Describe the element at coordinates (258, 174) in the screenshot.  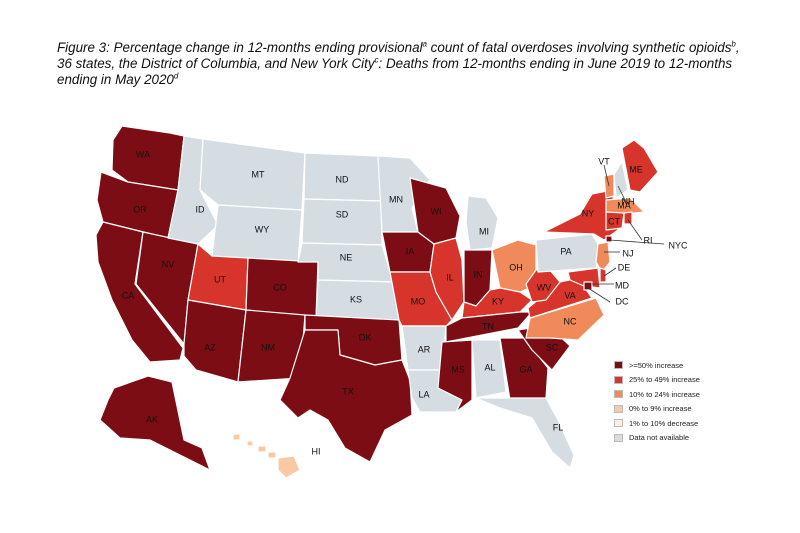
I see `state-label-mt: MT` at that location.